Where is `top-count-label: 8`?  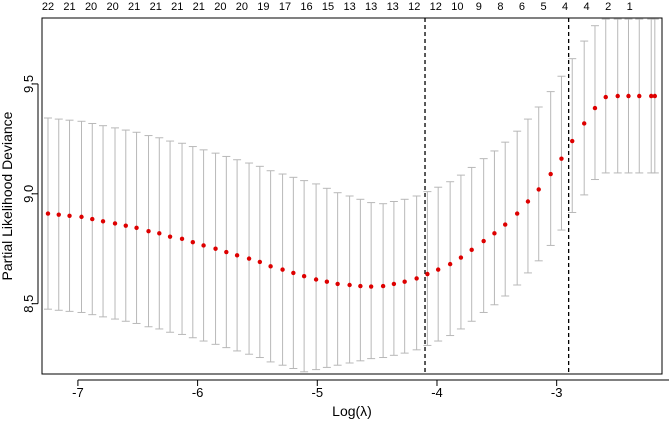 top-count-label: 8 is located at coordinates (500, 7).